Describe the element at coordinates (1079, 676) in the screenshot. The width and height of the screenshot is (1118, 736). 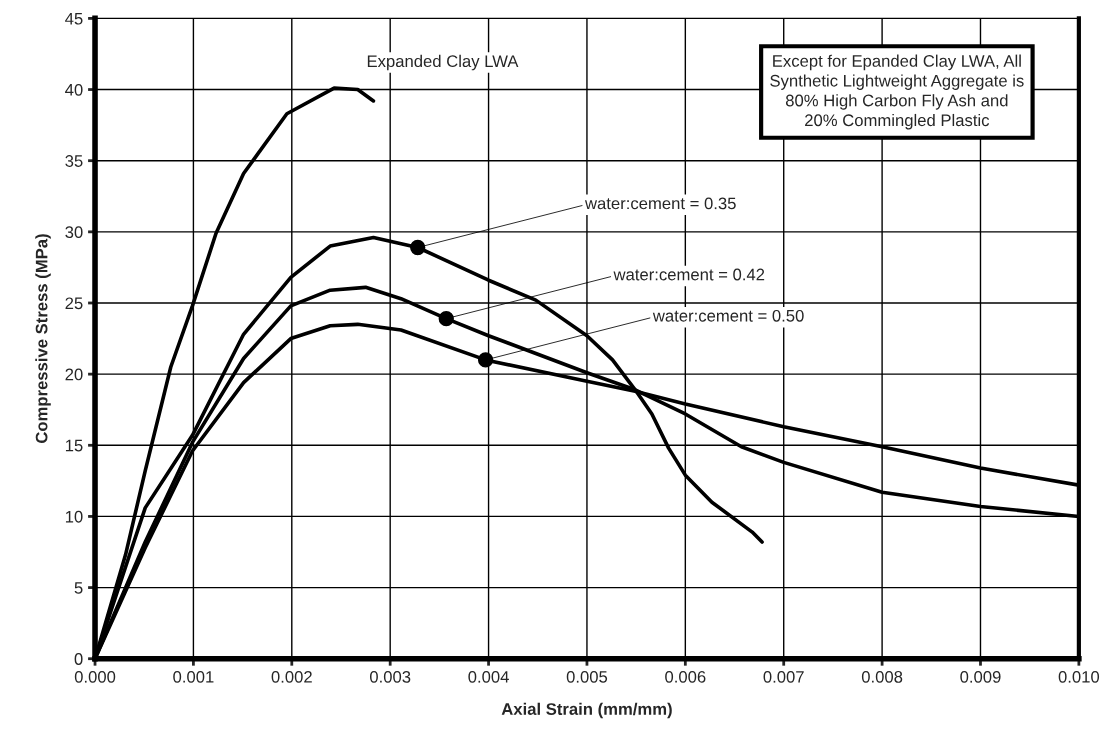
I see `x-tick-label: 0.010` at that location.